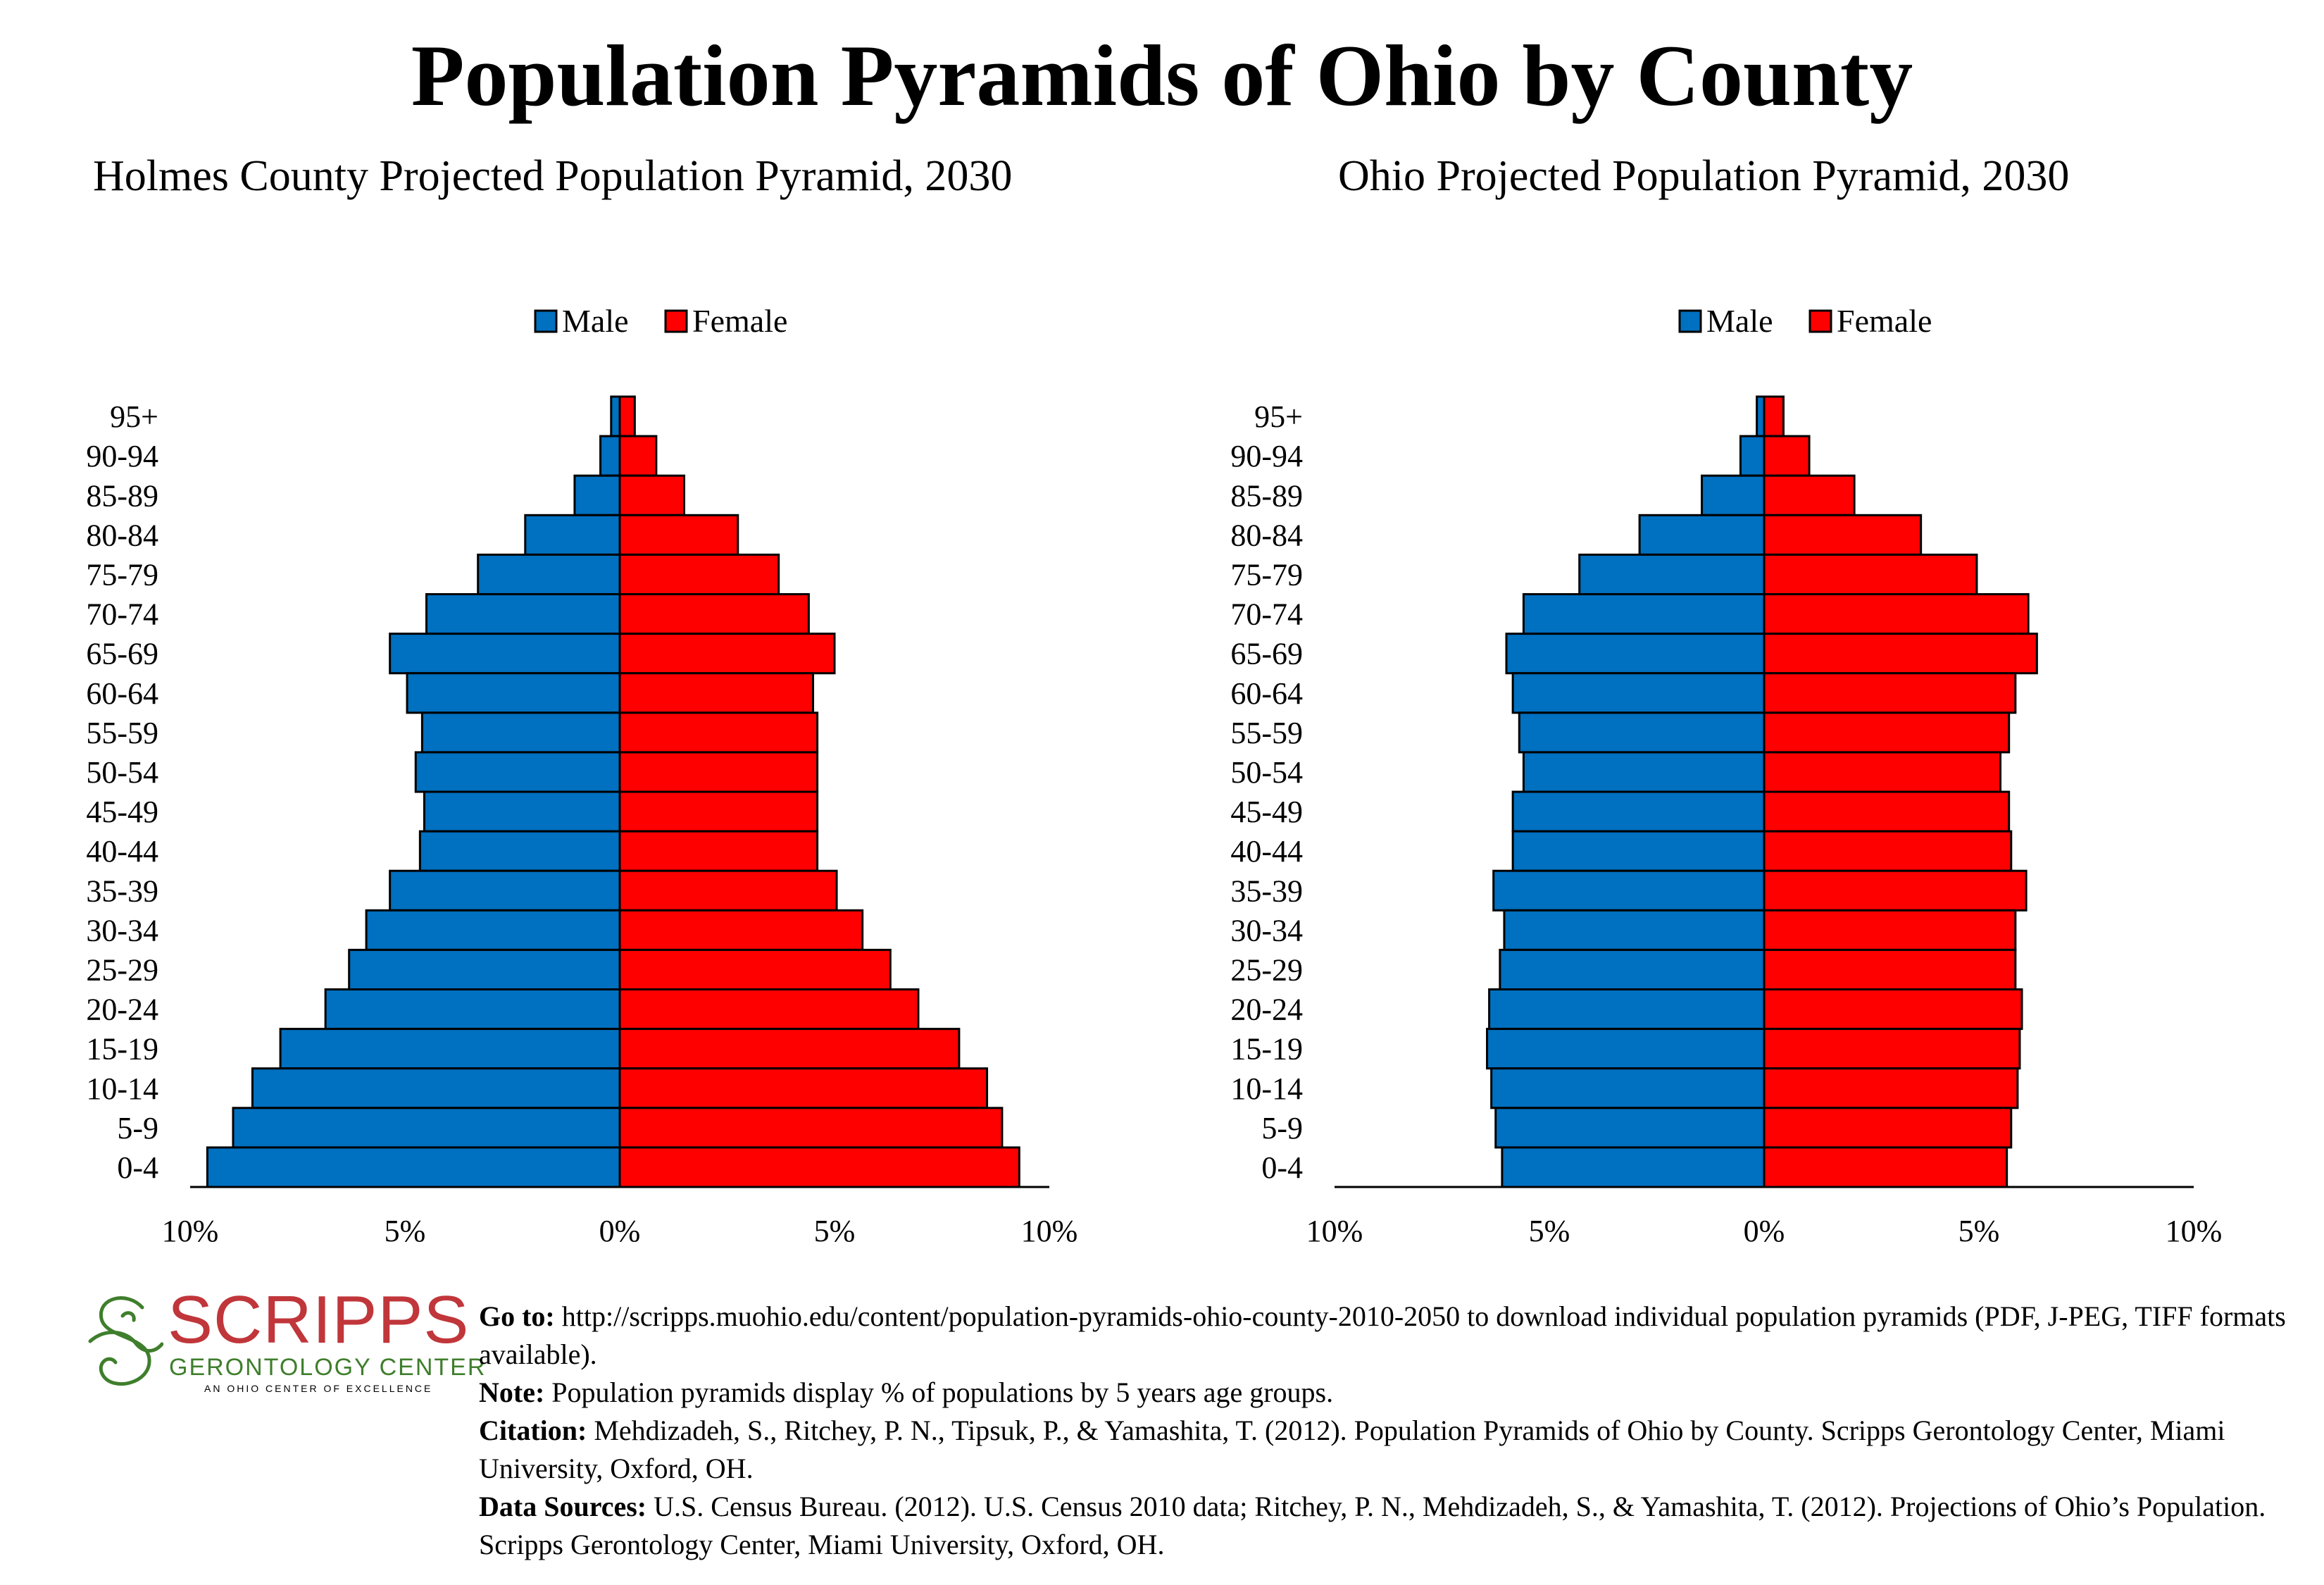 This screenshot has width=2324, height=1585. Describe the element at coordinates (125, 1341) in the screenshot. I see `scripps-swirl-icon` at that location.